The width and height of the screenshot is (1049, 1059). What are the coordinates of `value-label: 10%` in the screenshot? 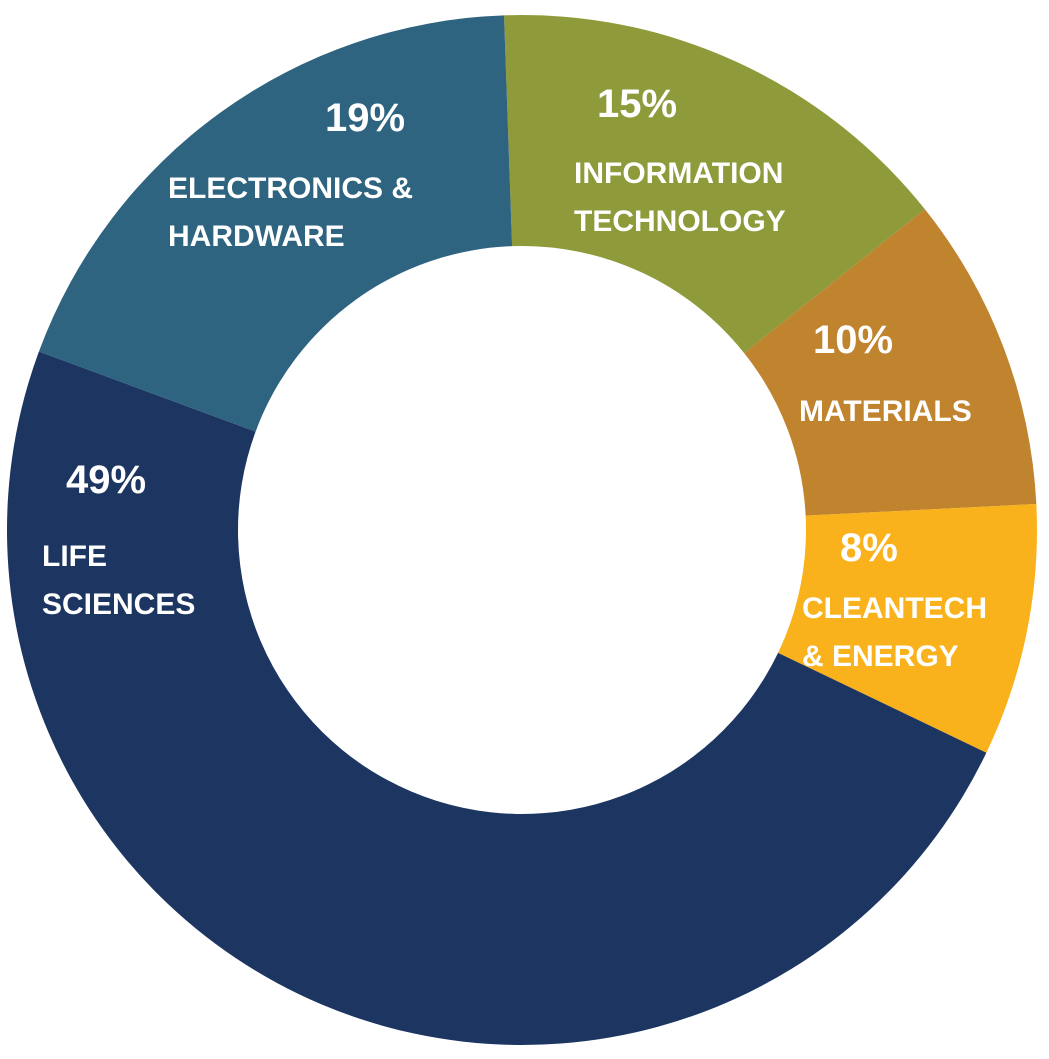 It's located at (853, 340).